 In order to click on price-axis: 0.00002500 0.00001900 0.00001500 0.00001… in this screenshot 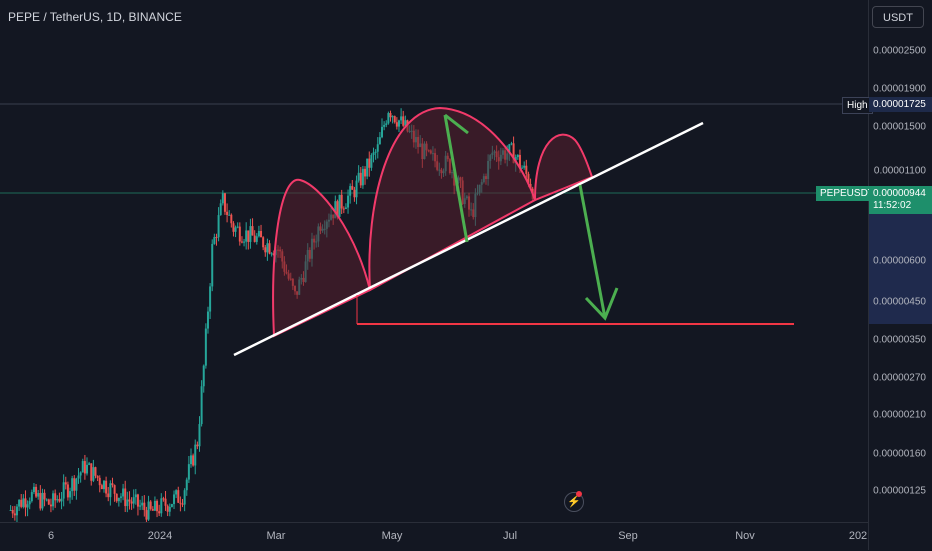, I will do `click(900, 275)`.